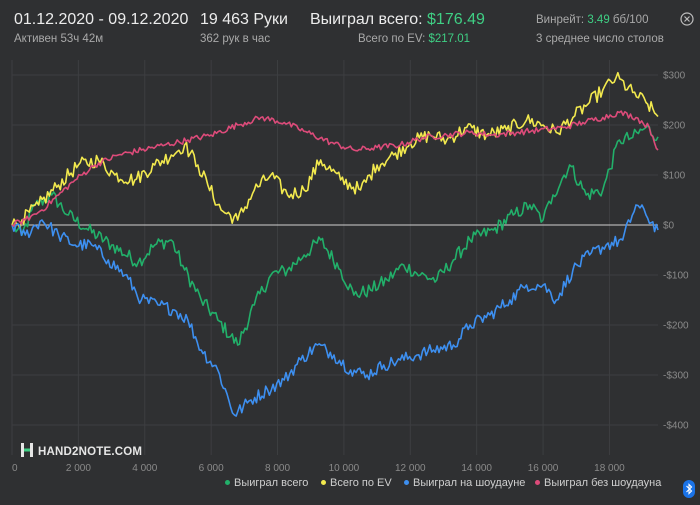  Describe the element at coordinates (609, 468) in the screenshot. I see `x-tick-label: 18 000` at that location.